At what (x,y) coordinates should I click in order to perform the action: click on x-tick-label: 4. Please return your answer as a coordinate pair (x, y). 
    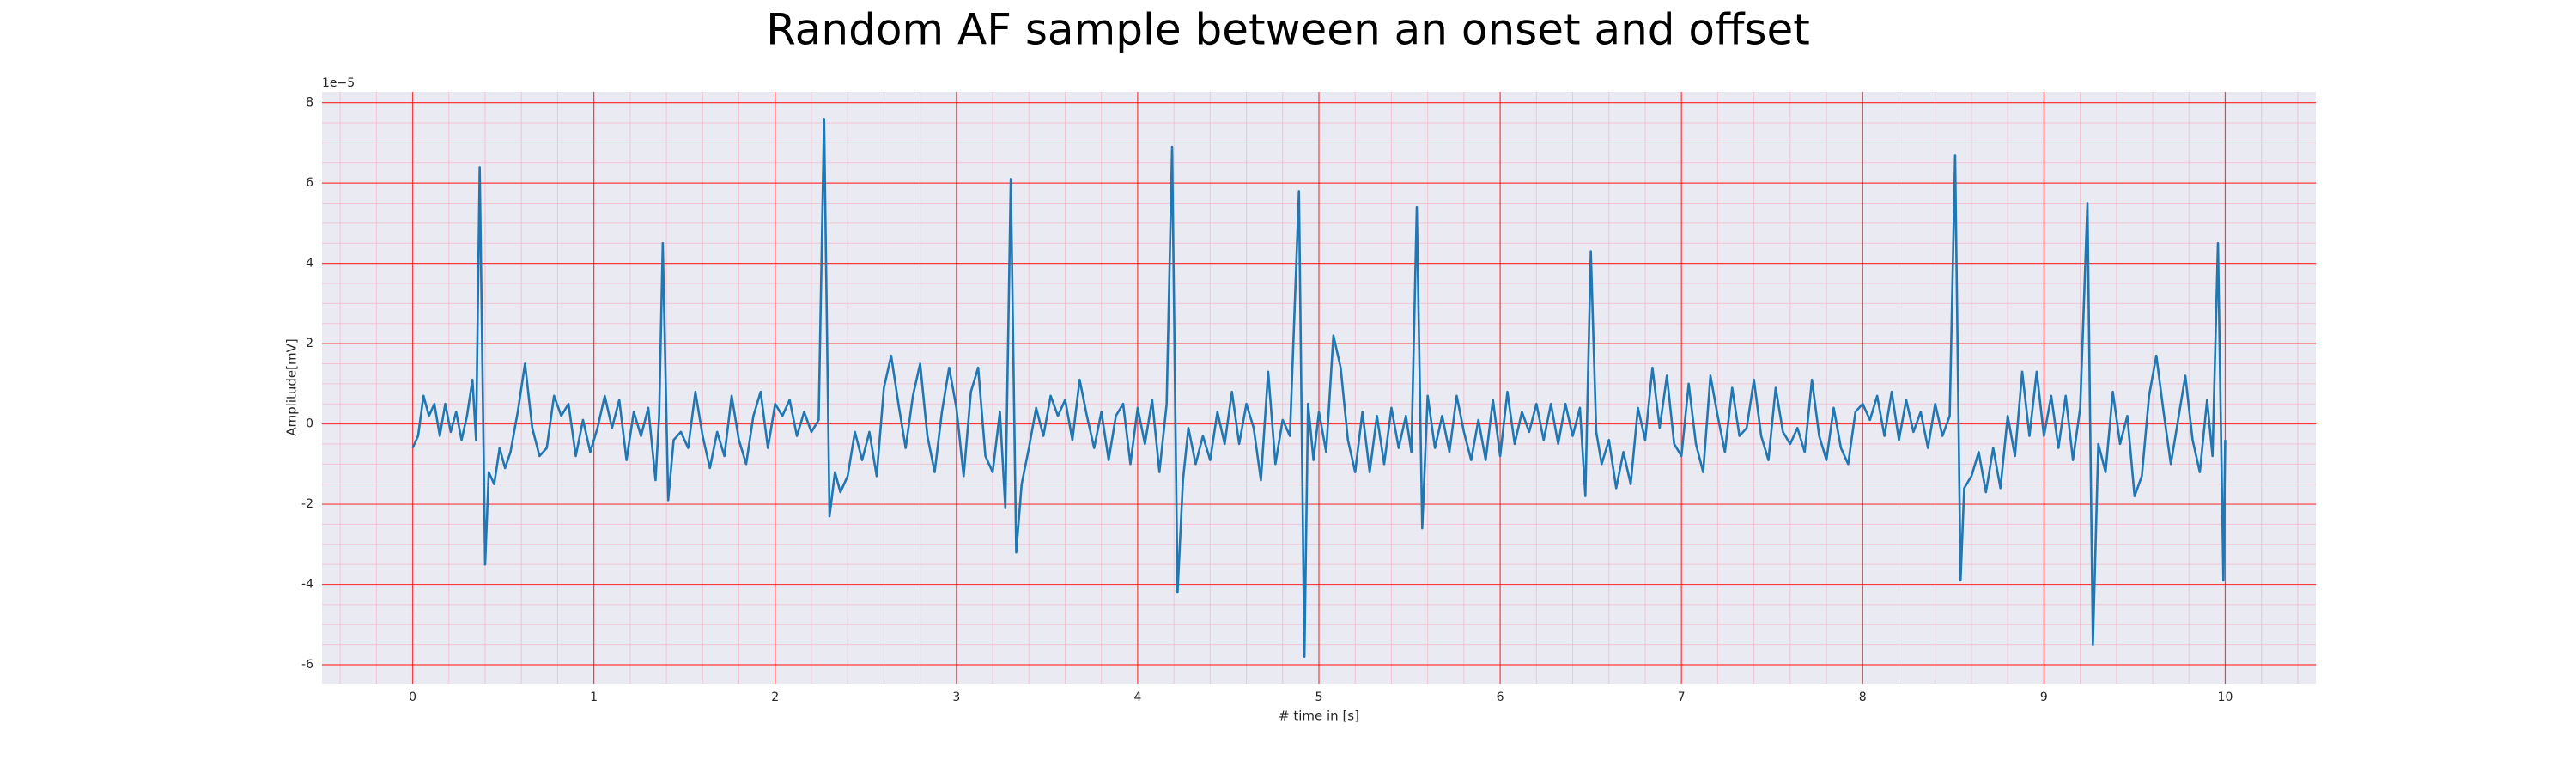
    Looking at the image, I should click on (1137, 697).